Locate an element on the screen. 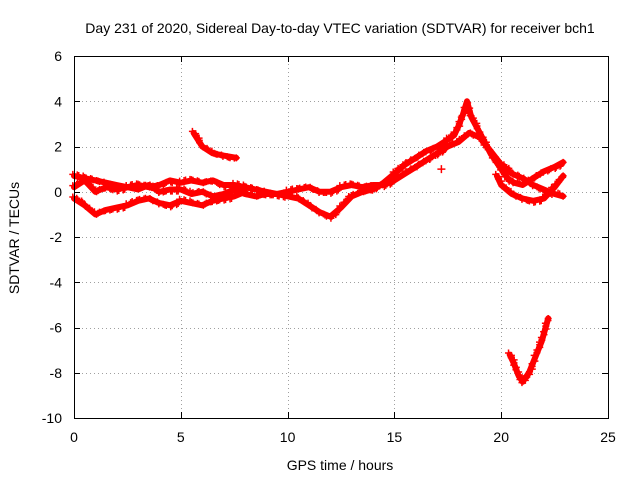 The image size is (640, 480). x-tick-label: 5 is located at coordinates (181, 437).